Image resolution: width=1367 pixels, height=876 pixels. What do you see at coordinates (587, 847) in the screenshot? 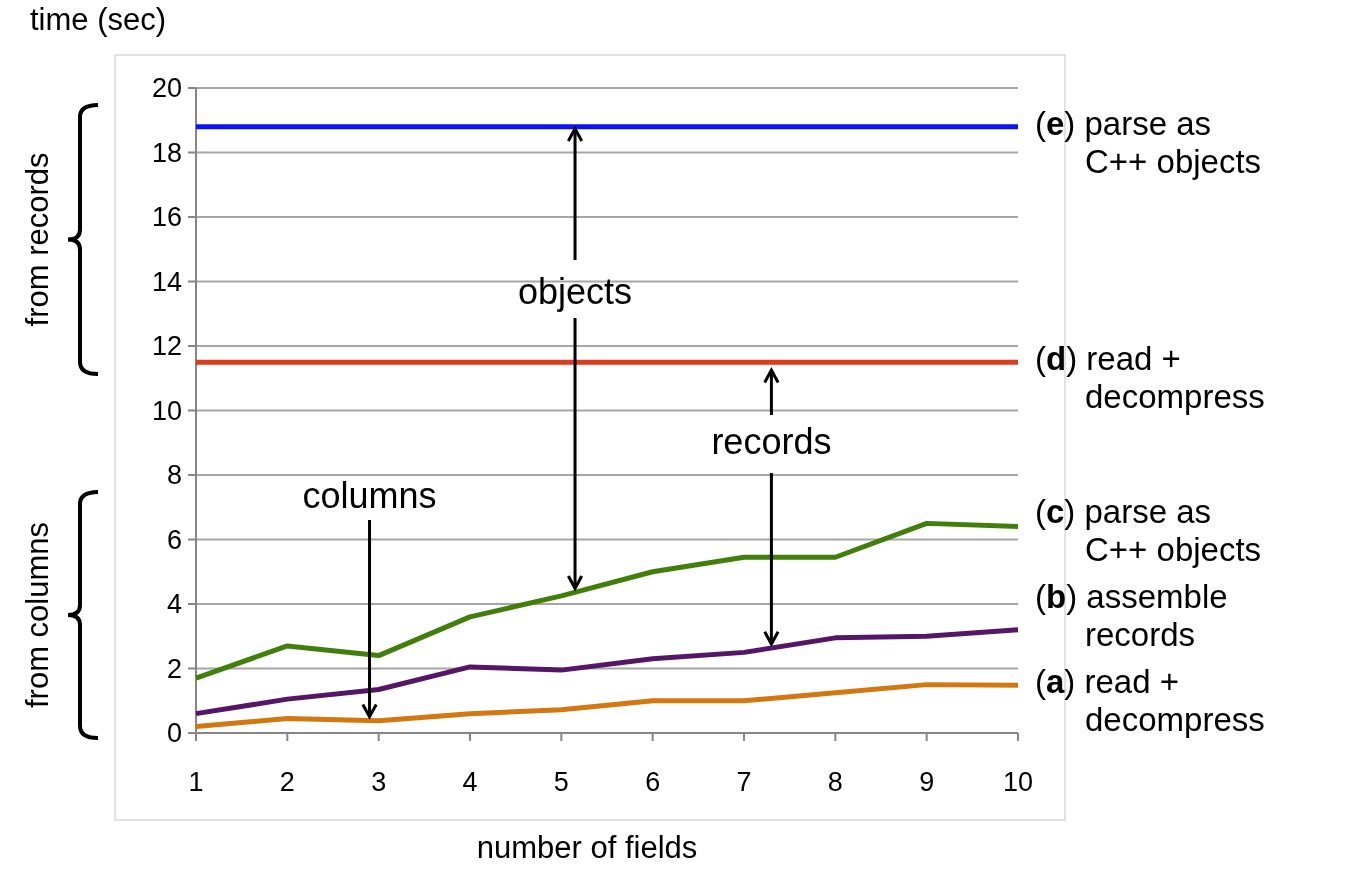
I see `x-axis-title: number of fields` at bounding box center [587, 847].